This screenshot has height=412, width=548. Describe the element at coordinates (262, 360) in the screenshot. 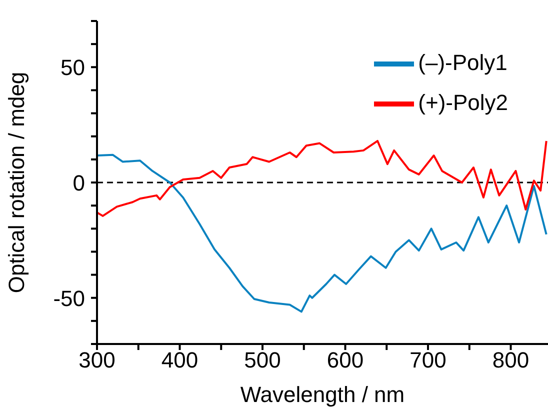

I see `x-tick-label: 500` at that location.